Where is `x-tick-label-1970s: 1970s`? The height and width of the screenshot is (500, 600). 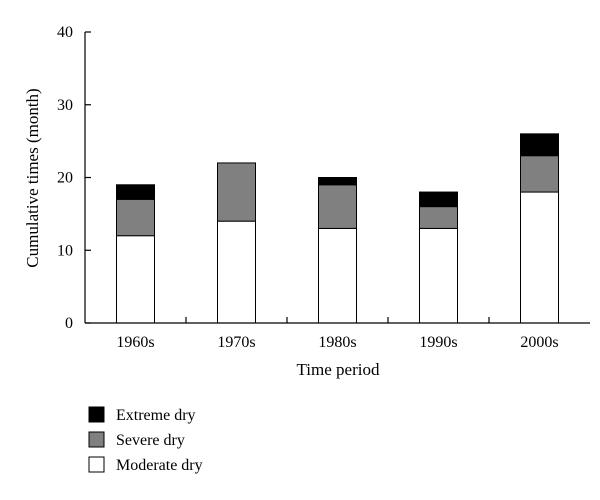
x-tick-label-1970s: 1970s is located at coordinates (236, 342).